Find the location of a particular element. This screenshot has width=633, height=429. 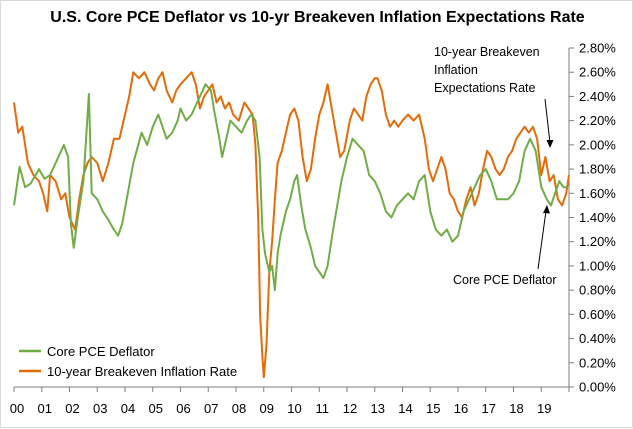

legend-label: 10-year Breakeven Inflation Rate is located at coordinates (142, 371).